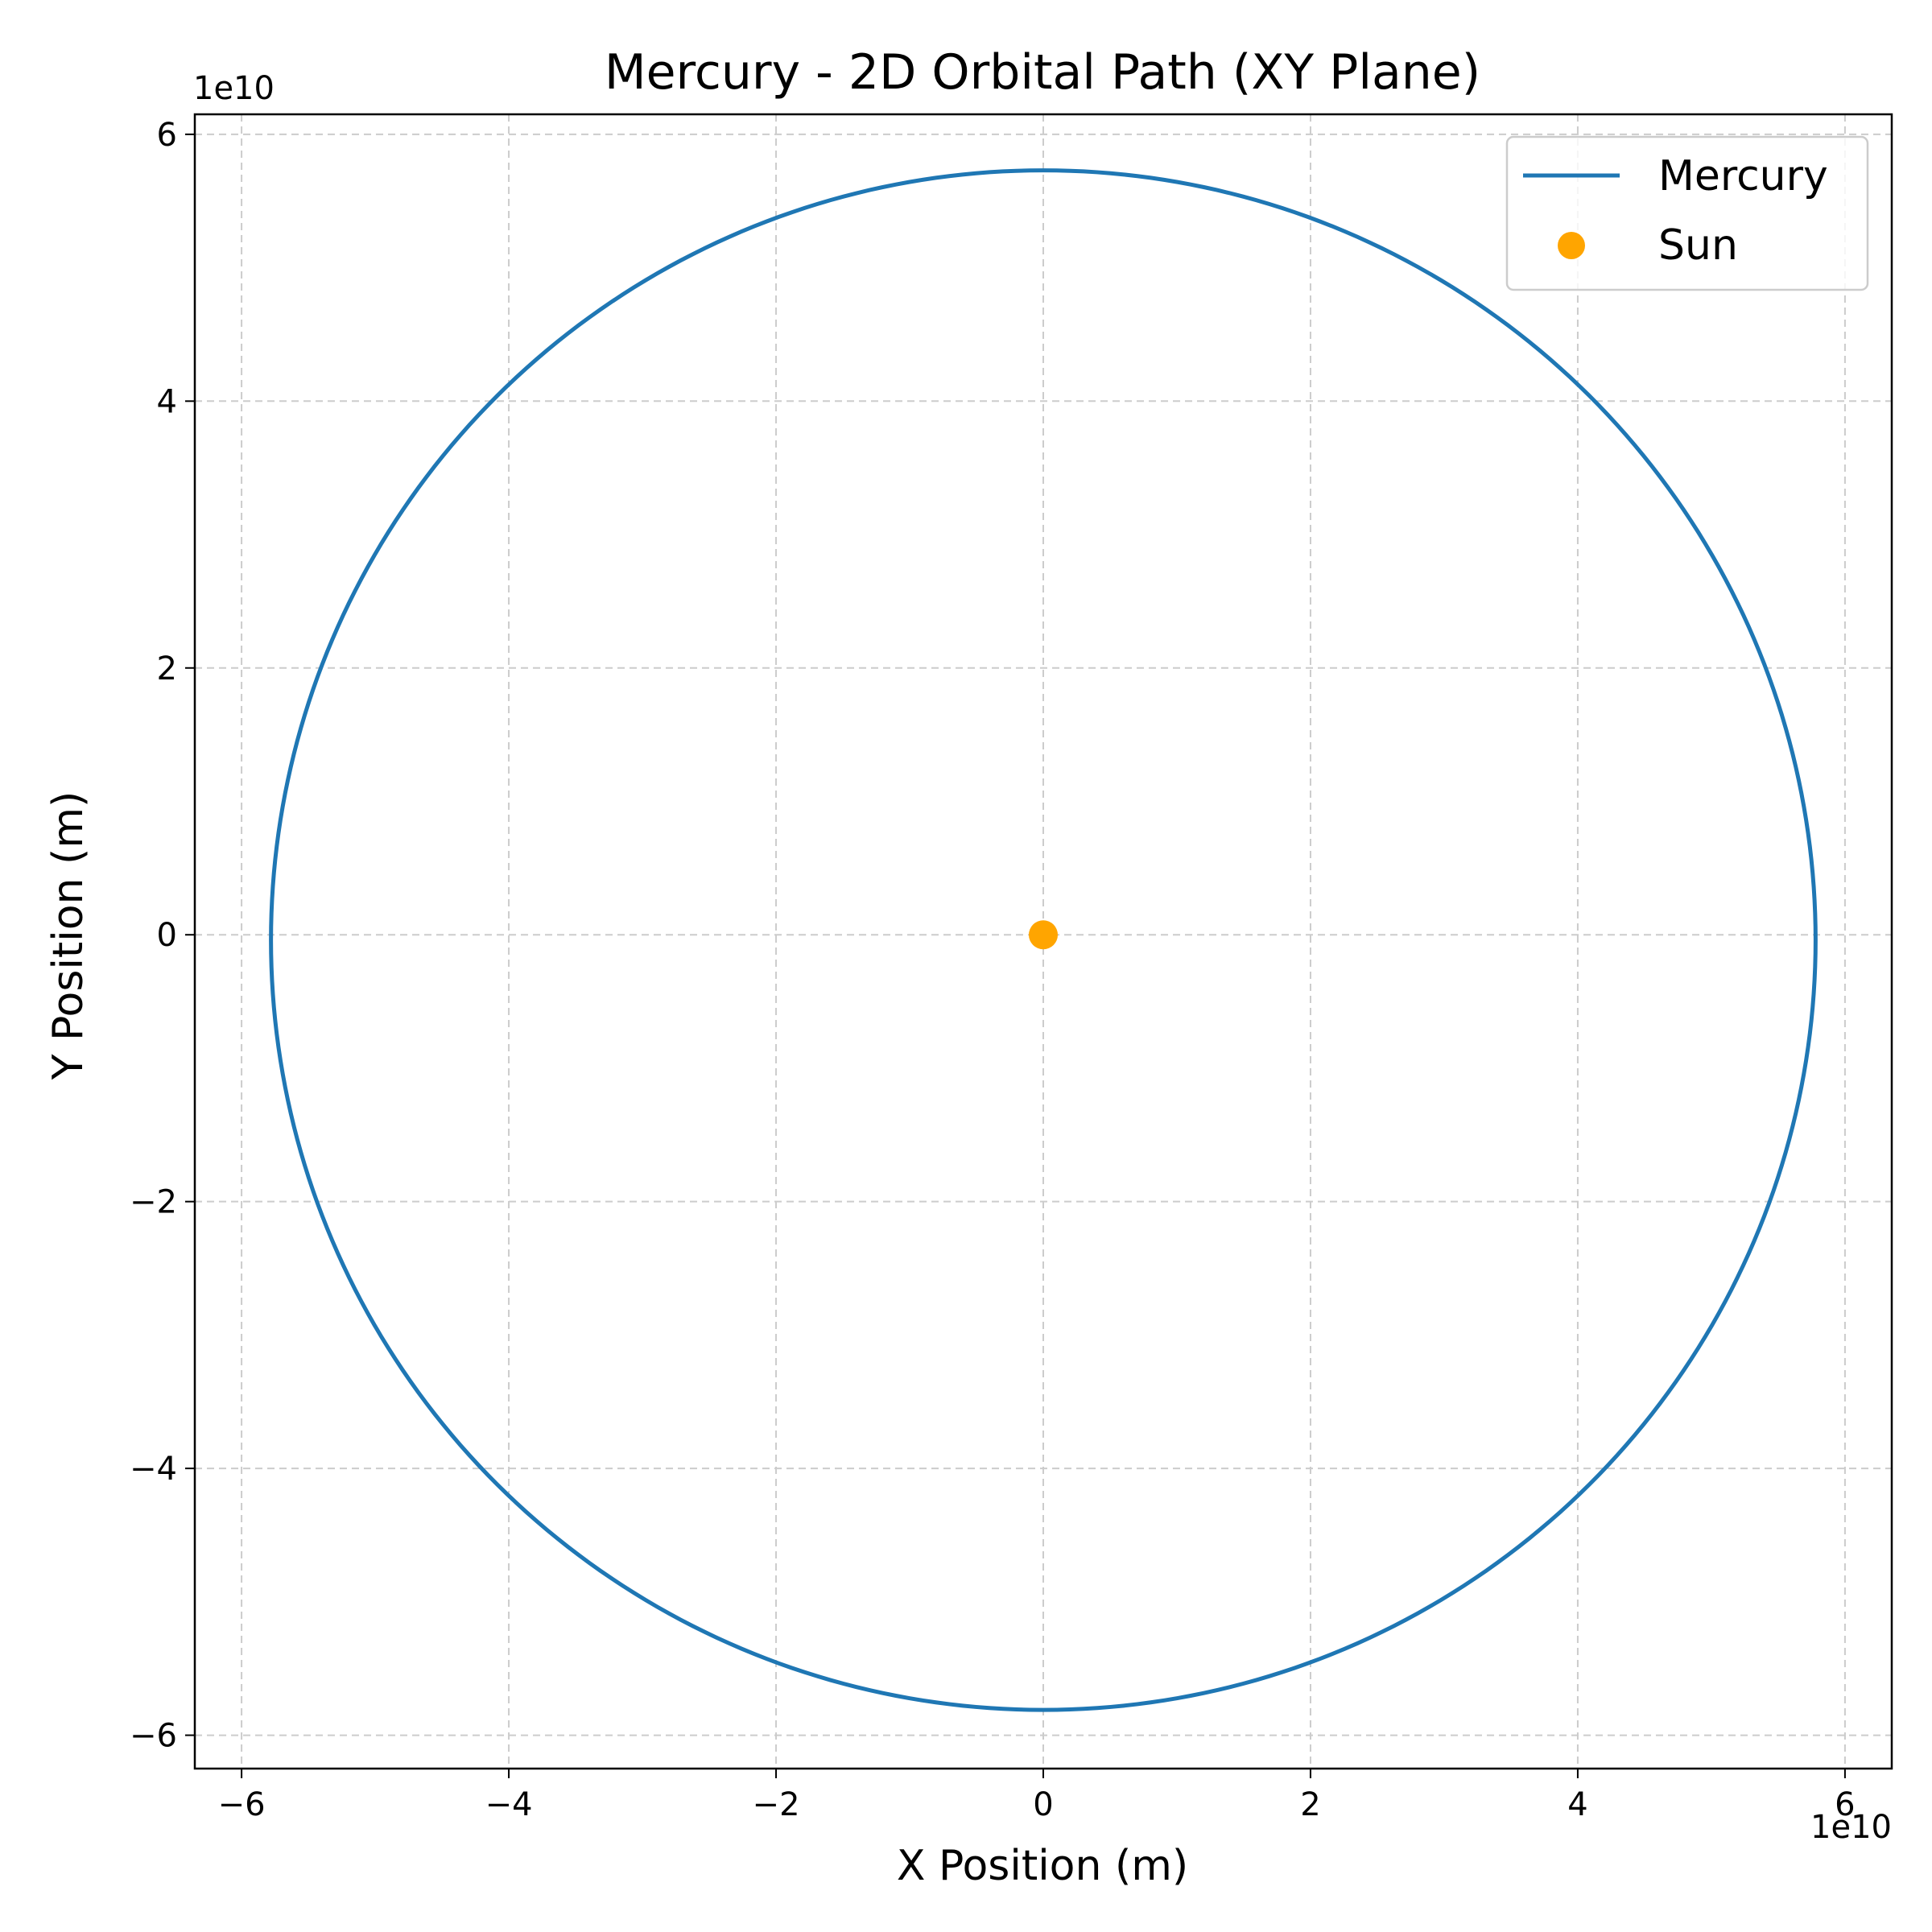 Image resolution: width=1932 pixels, height=1932 pixels. I want to click on chart-title: Mercury - 2D Orbital Path (XY Plane), so click(1042, 72).